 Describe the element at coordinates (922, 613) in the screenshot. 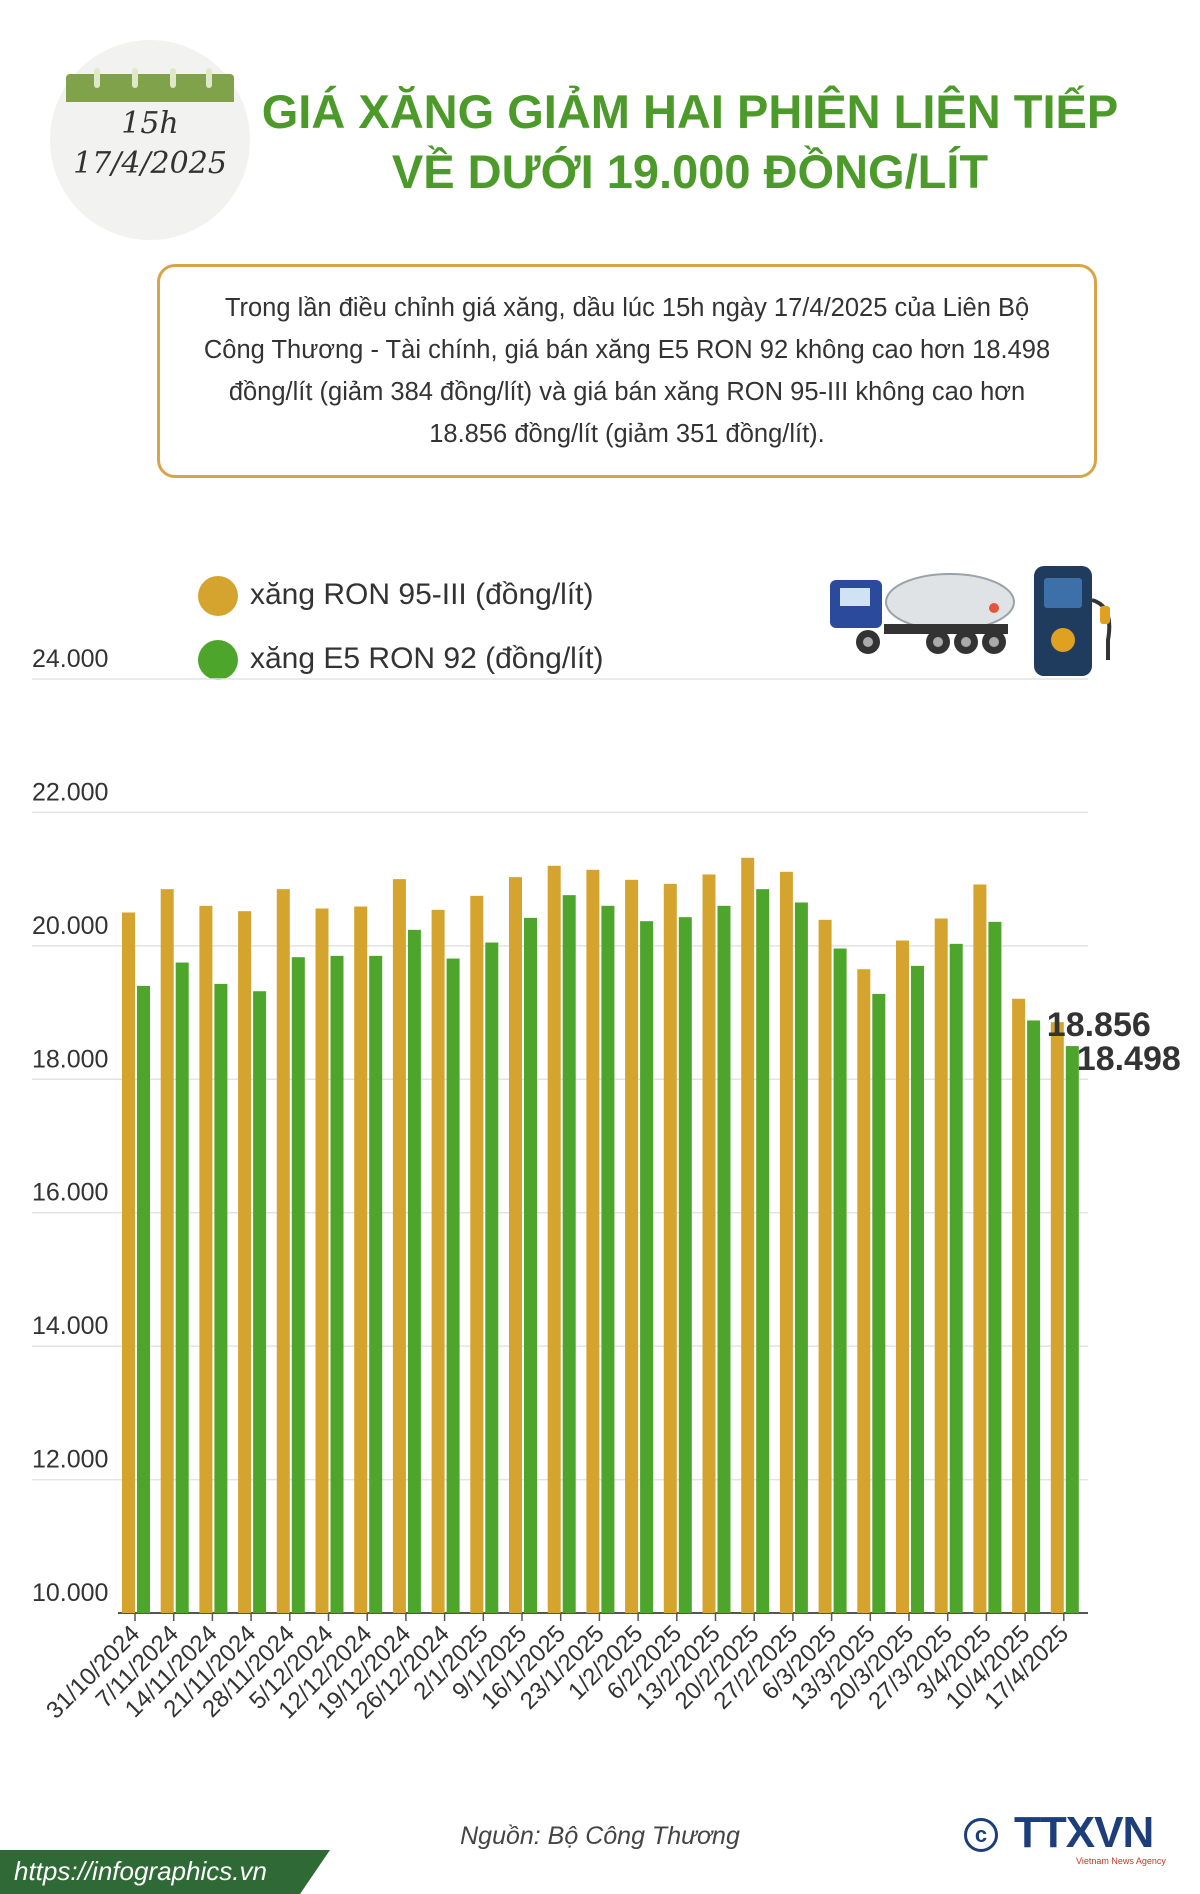

I see `fuel-truck-icon` at that location.